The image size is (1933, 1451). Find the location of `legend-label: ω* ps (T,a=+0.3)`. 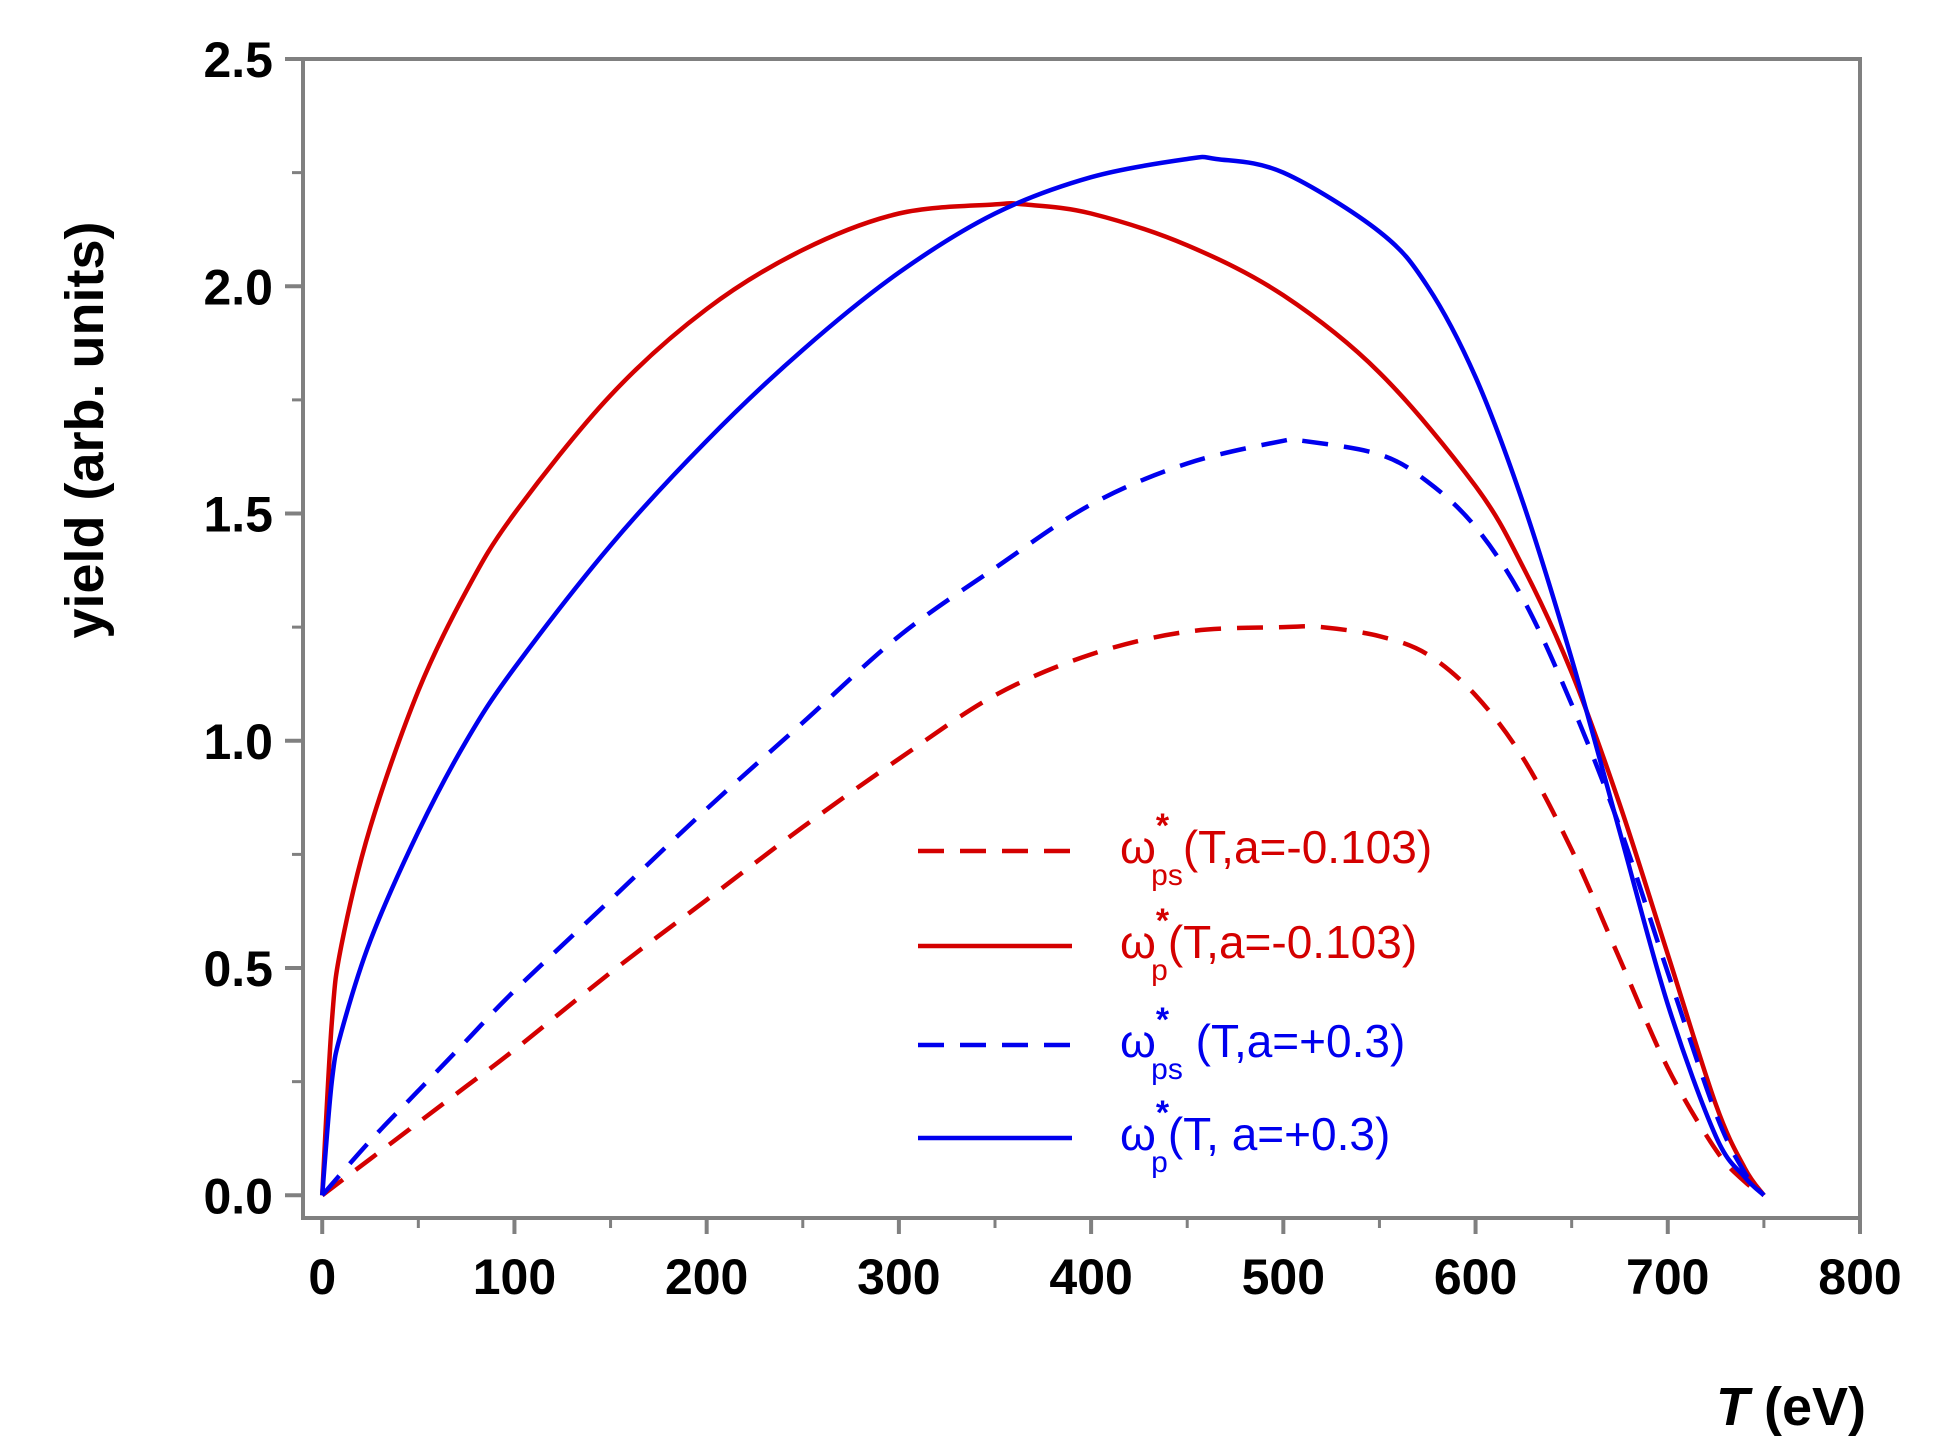

legend-label: ω* ps (T,a=+0.3) is located at coordinates (1262, 1043).